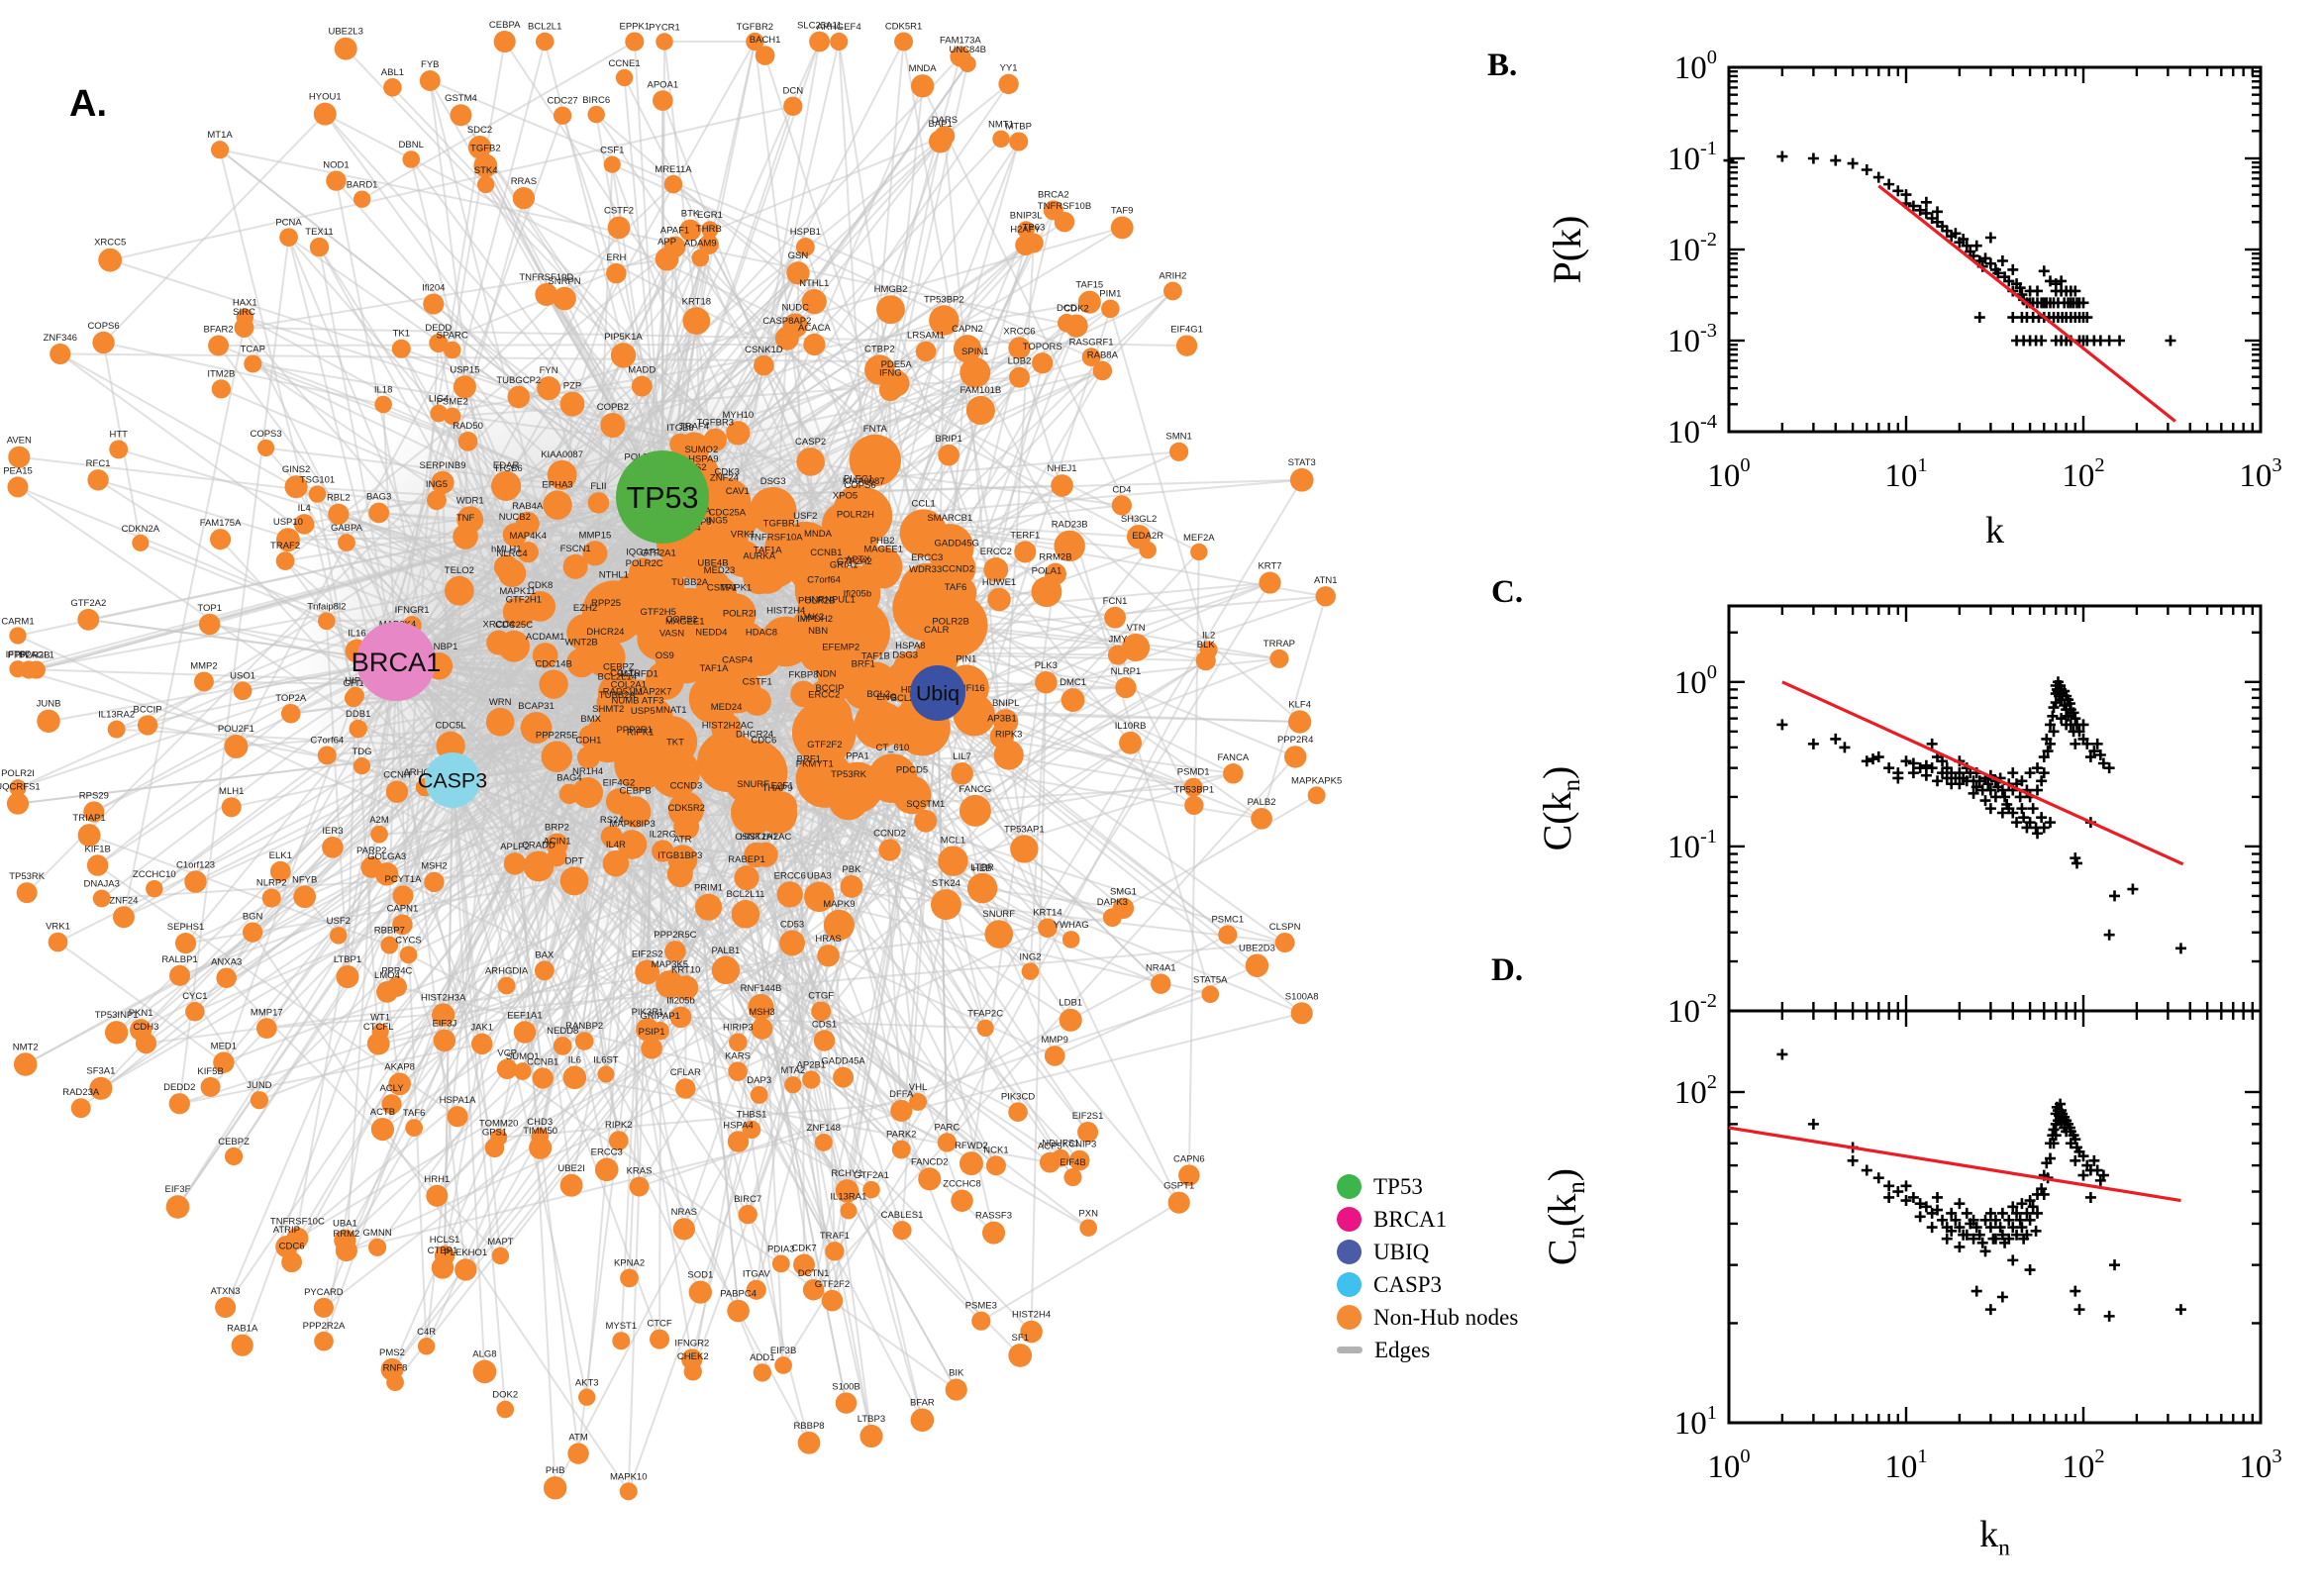  I want to click on panel-label-a: A., so click(88, 104).